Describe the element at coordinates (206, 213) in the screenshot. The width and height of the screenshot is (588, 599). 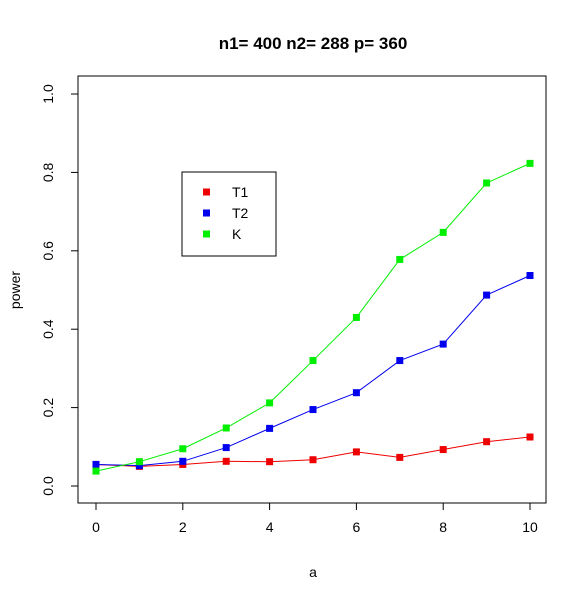
I see `legend-swatch-t2` at that location.